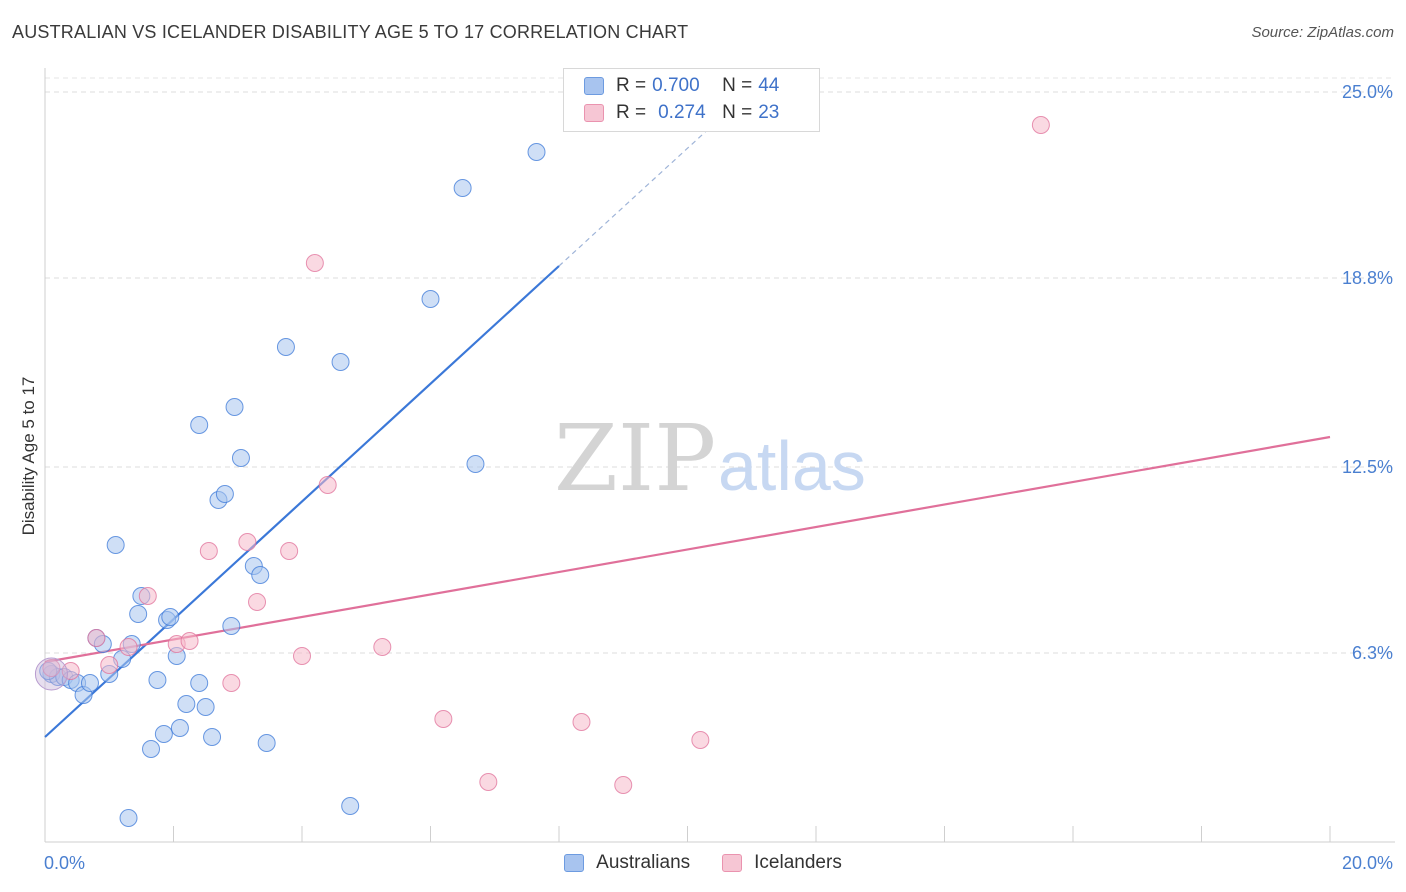 The width and height of the screenshot is (1406, 892). I want to click on bottom-legend: Australians Icelanders, so click(703, 863).